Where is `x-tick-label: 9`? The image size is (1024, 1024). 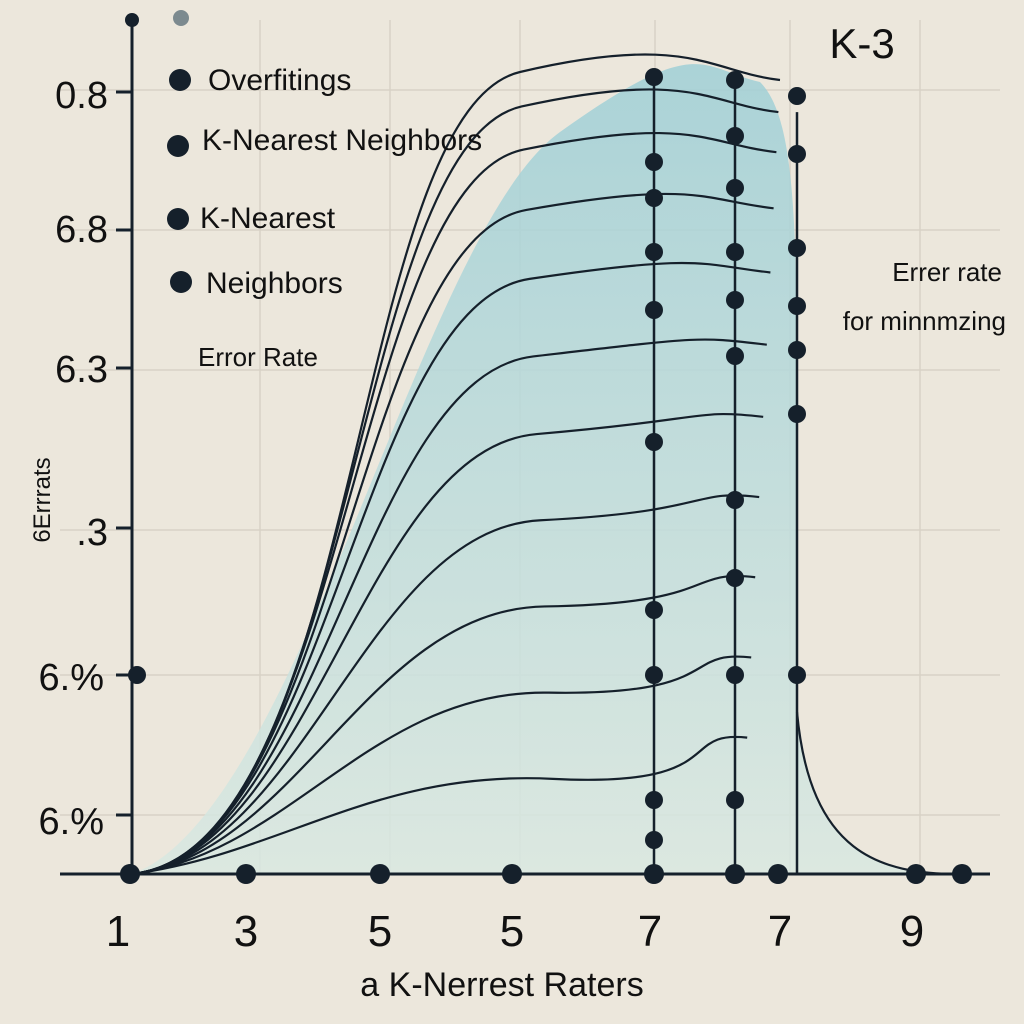
x-tick-label: 9 is located at coordinates (912, 931).